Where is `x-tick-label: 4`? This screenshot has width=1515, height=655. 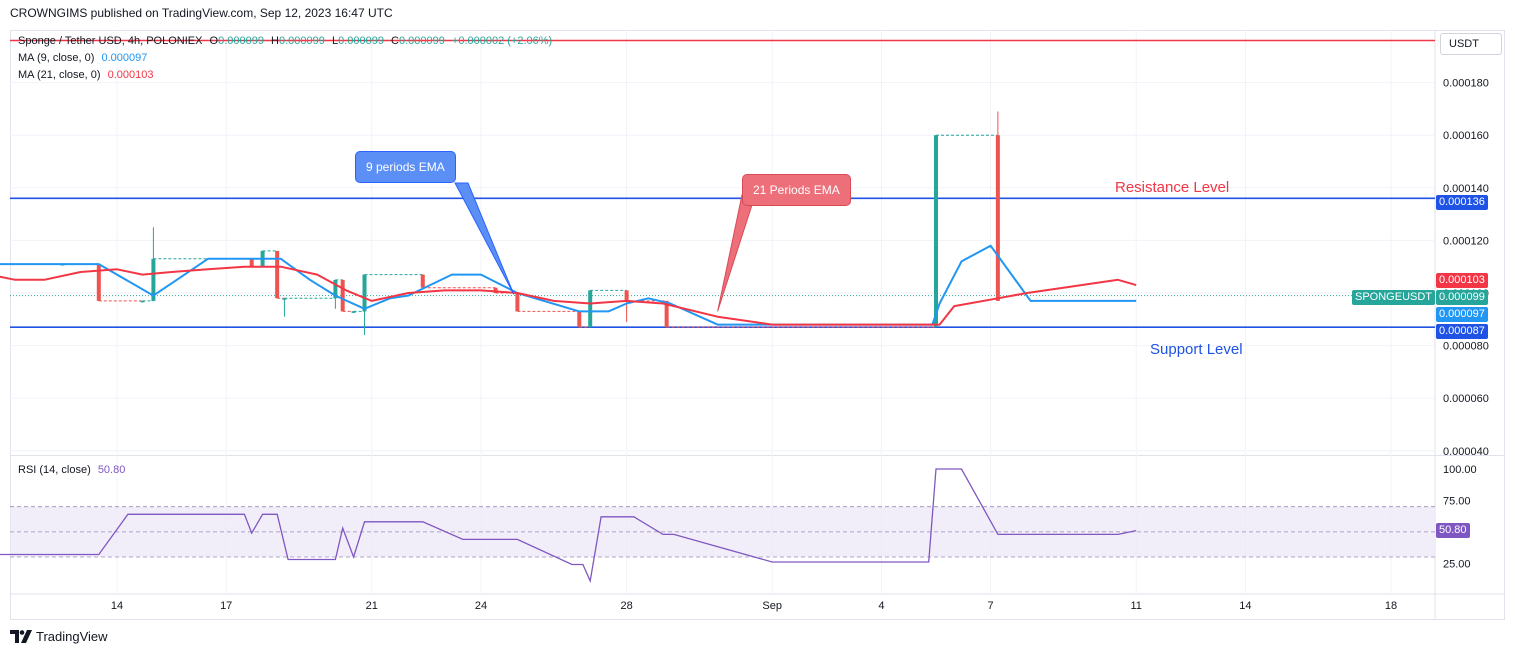 x-tick-label: 4 is located at coordinates (881, 606).